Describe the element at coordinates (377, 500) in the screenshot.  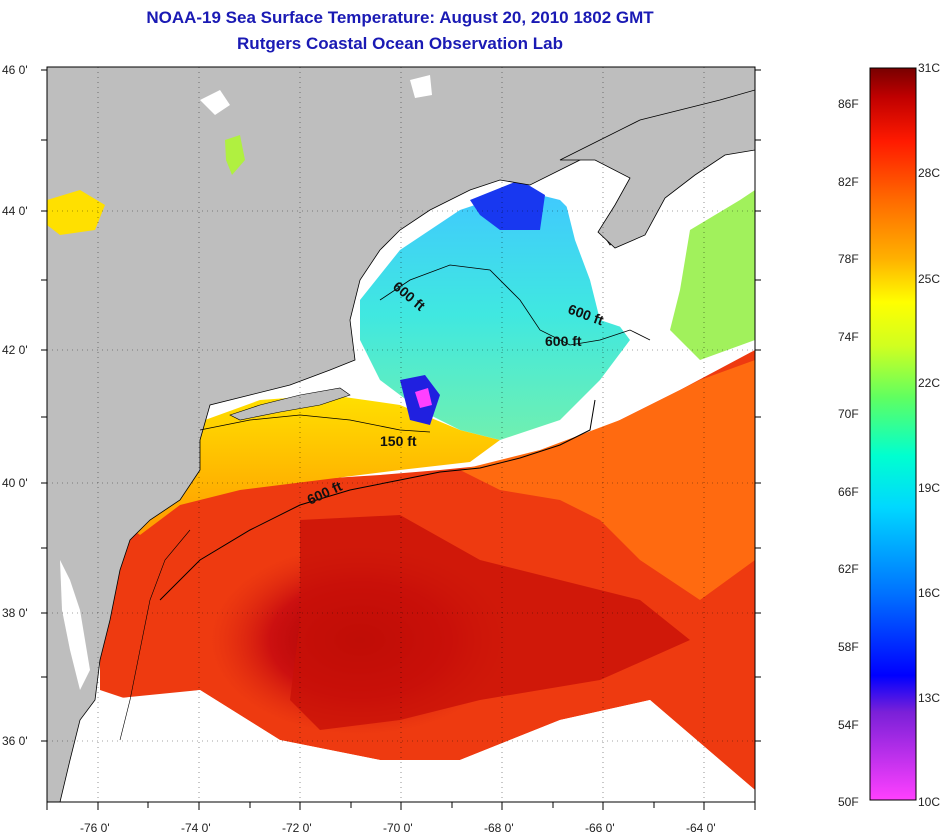
I see `contour-600ft-shelf` at that location.